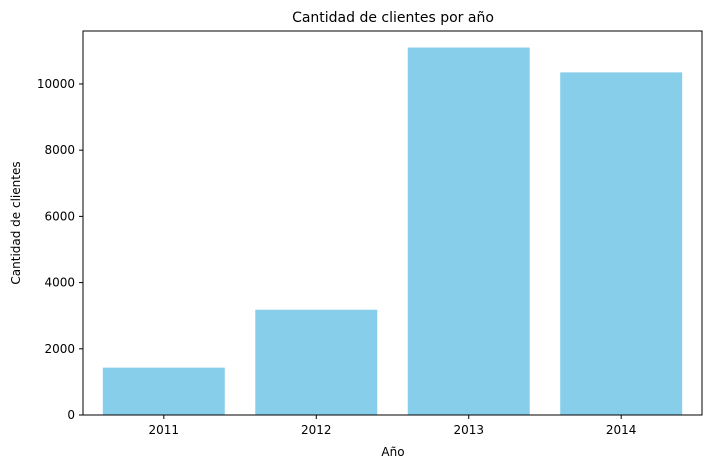  I want to click on bar-2012, so click(316, 362).